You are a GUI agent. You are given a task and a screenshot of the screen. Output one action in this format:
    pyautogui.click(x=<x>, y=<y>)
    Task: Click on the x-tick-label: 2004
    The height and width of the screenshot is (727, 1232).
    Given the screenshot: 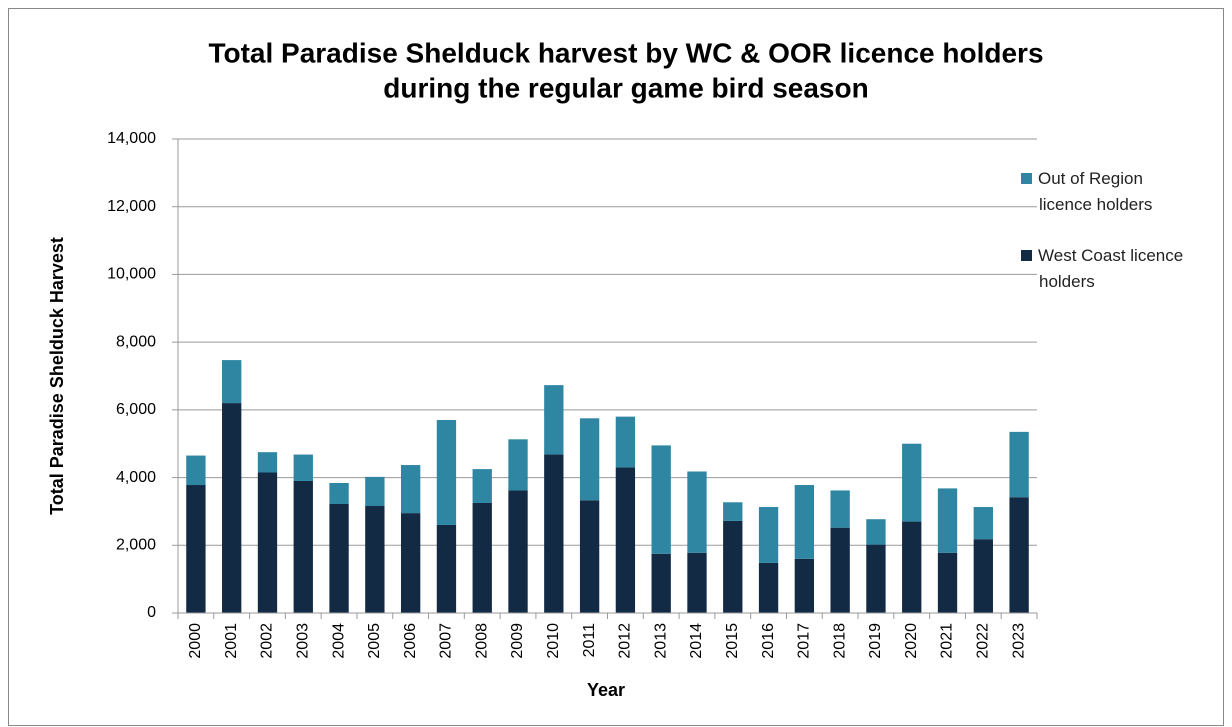 What is the action you would take?
    pyautogui.click(x=338, y=641)
    